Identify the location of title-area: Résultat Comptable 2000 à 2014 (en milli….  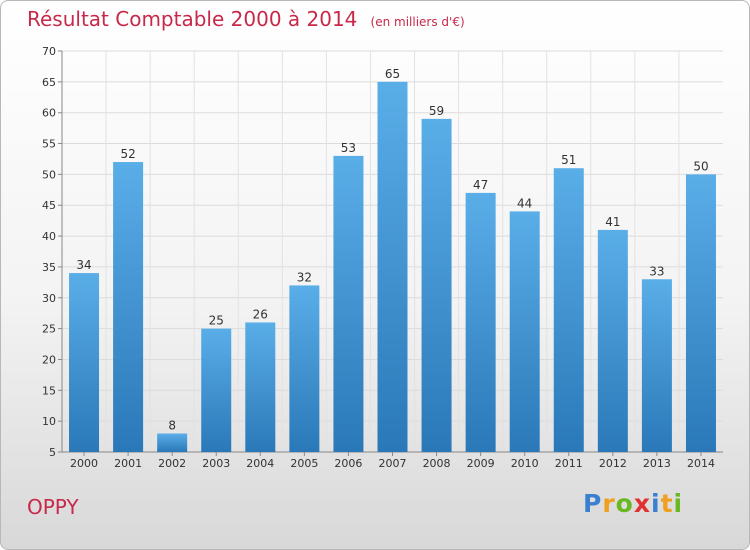
(246, 19).